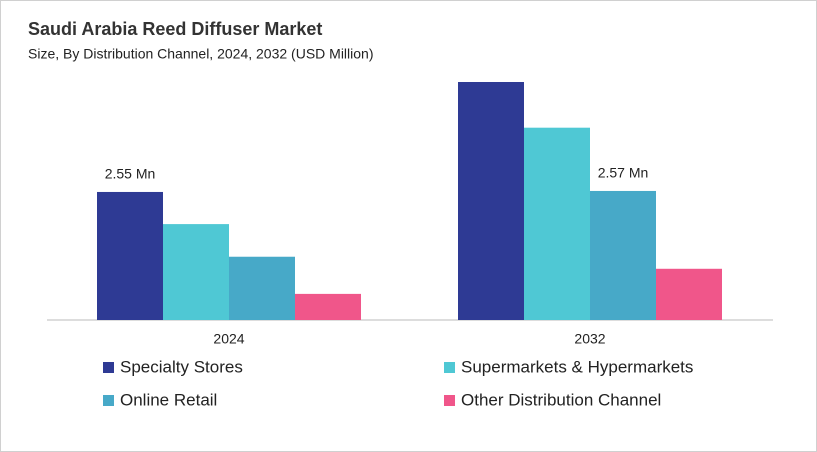 The height and width of the screenshot is (452, 817). I want to click on value-label: 2.57 Mn, so click(623, 173).